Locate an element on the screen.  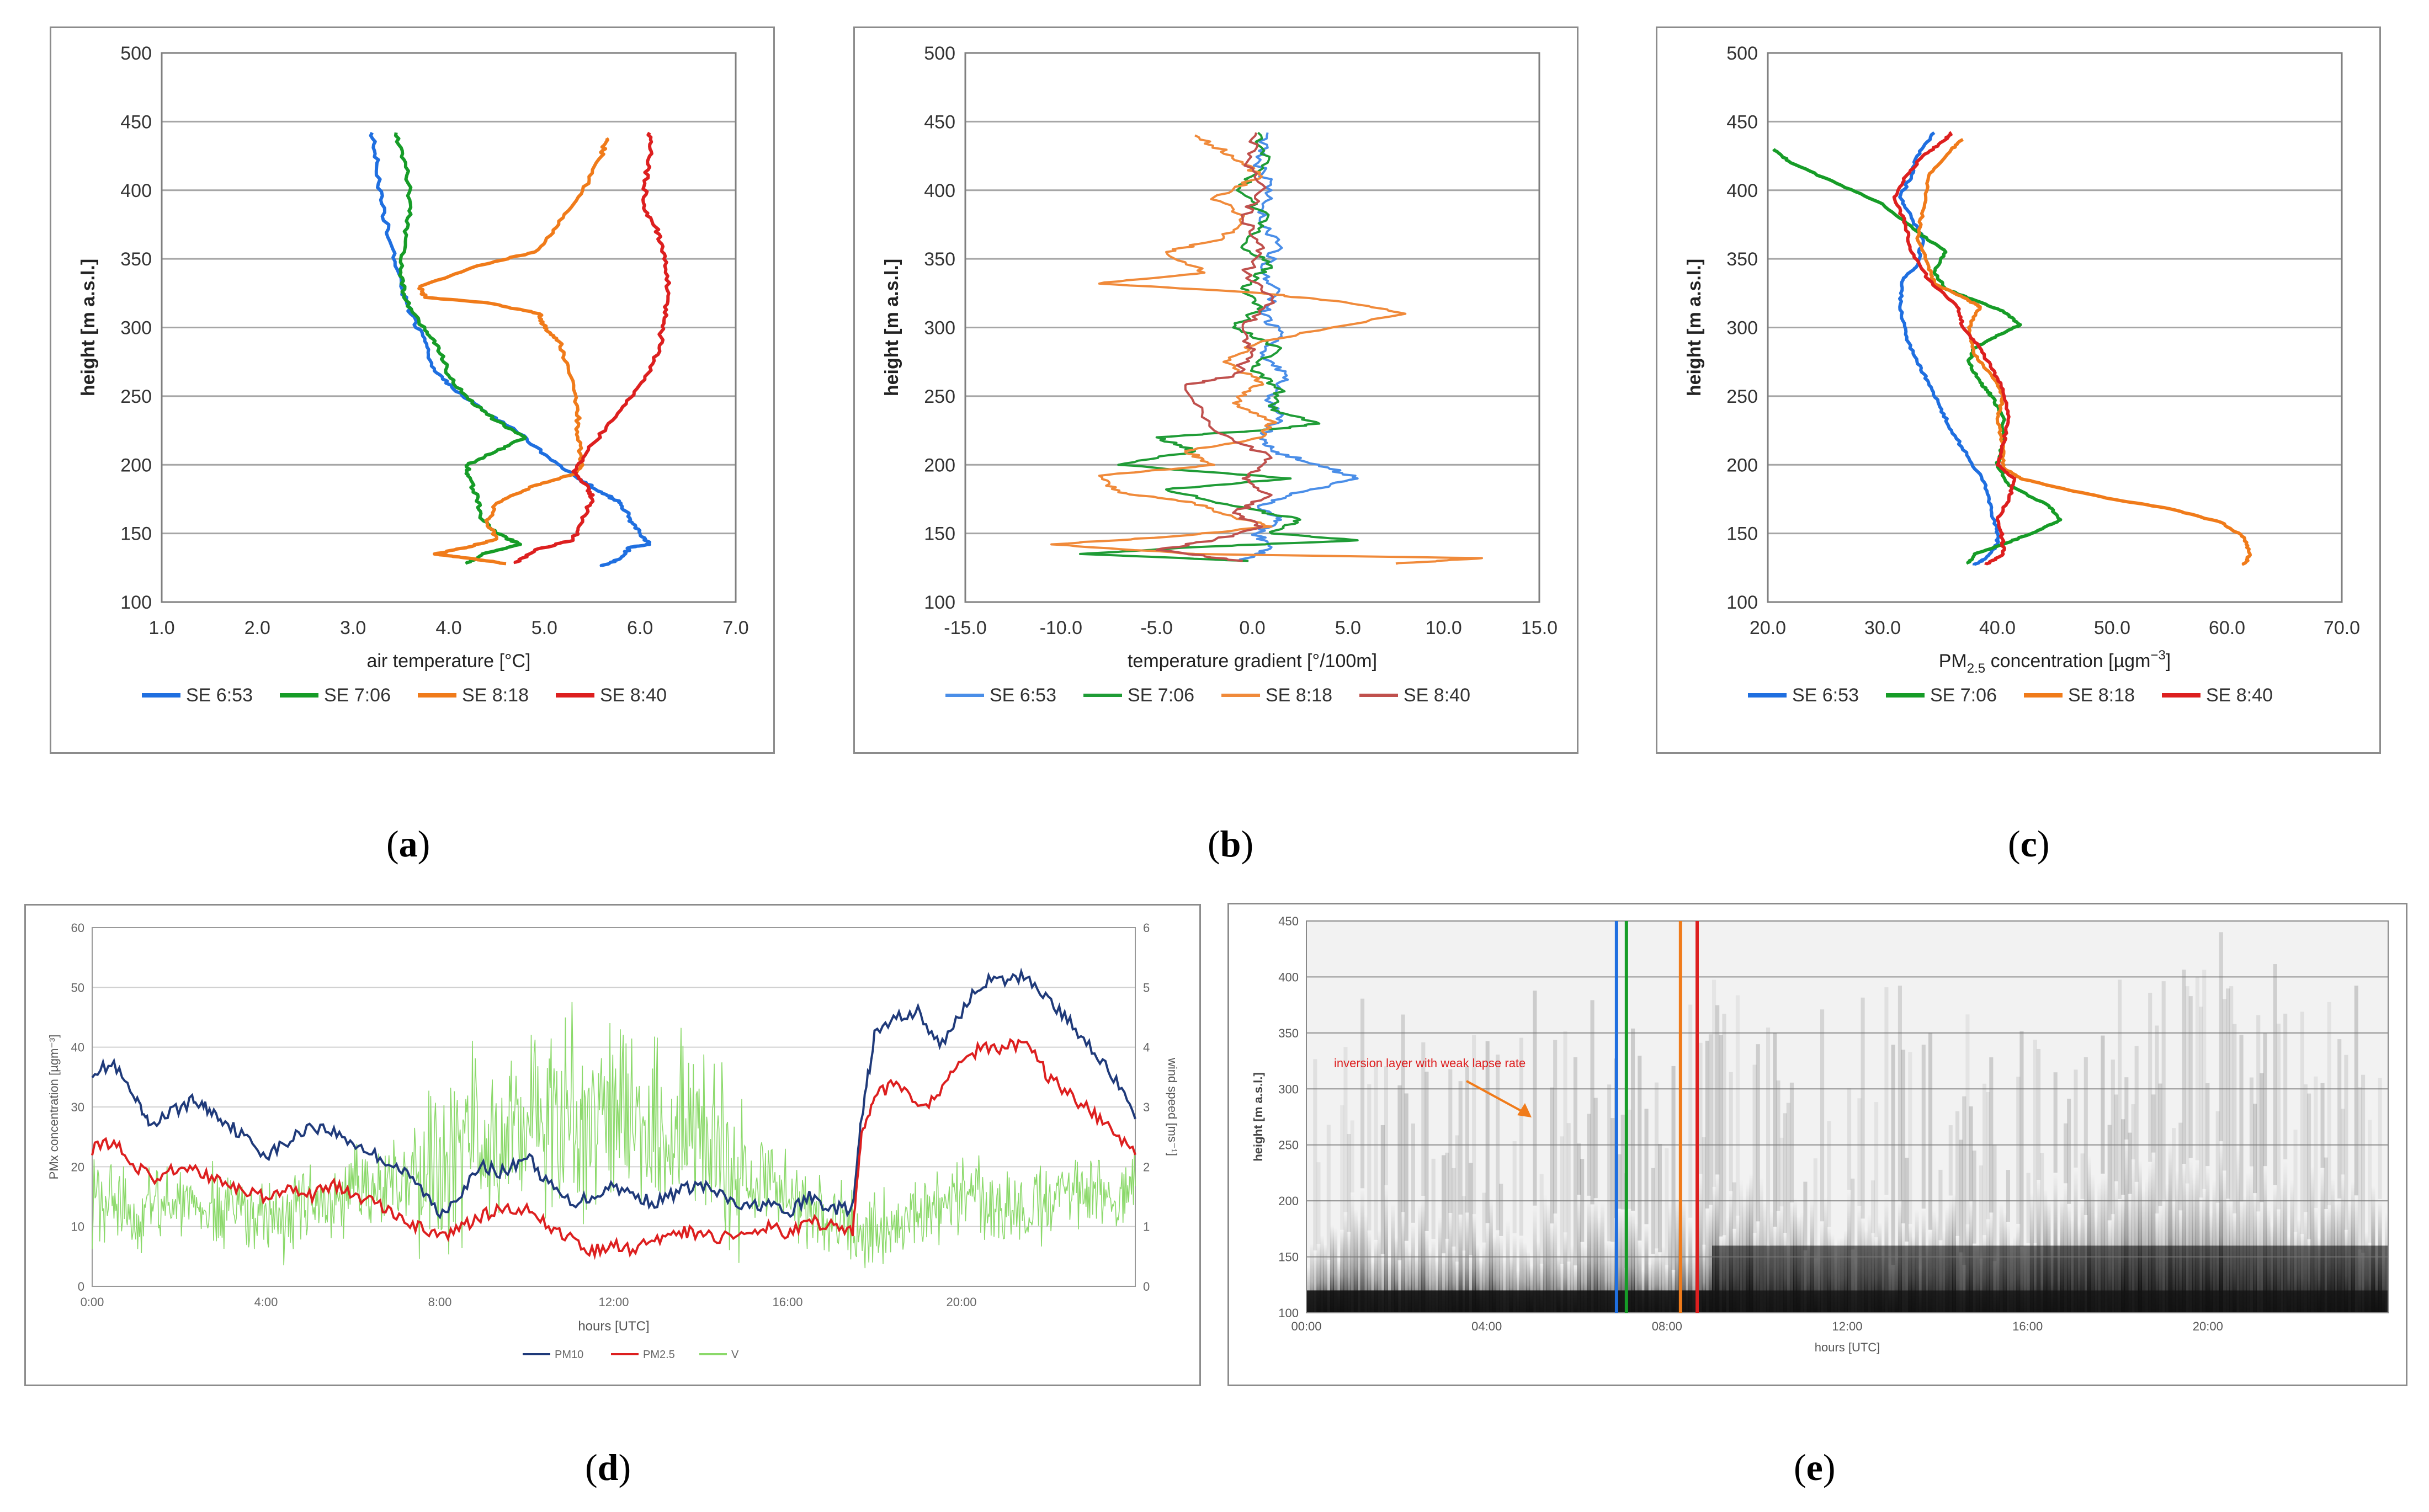
legend-label: SE 7:06 is located at coordinates (1161, 695).